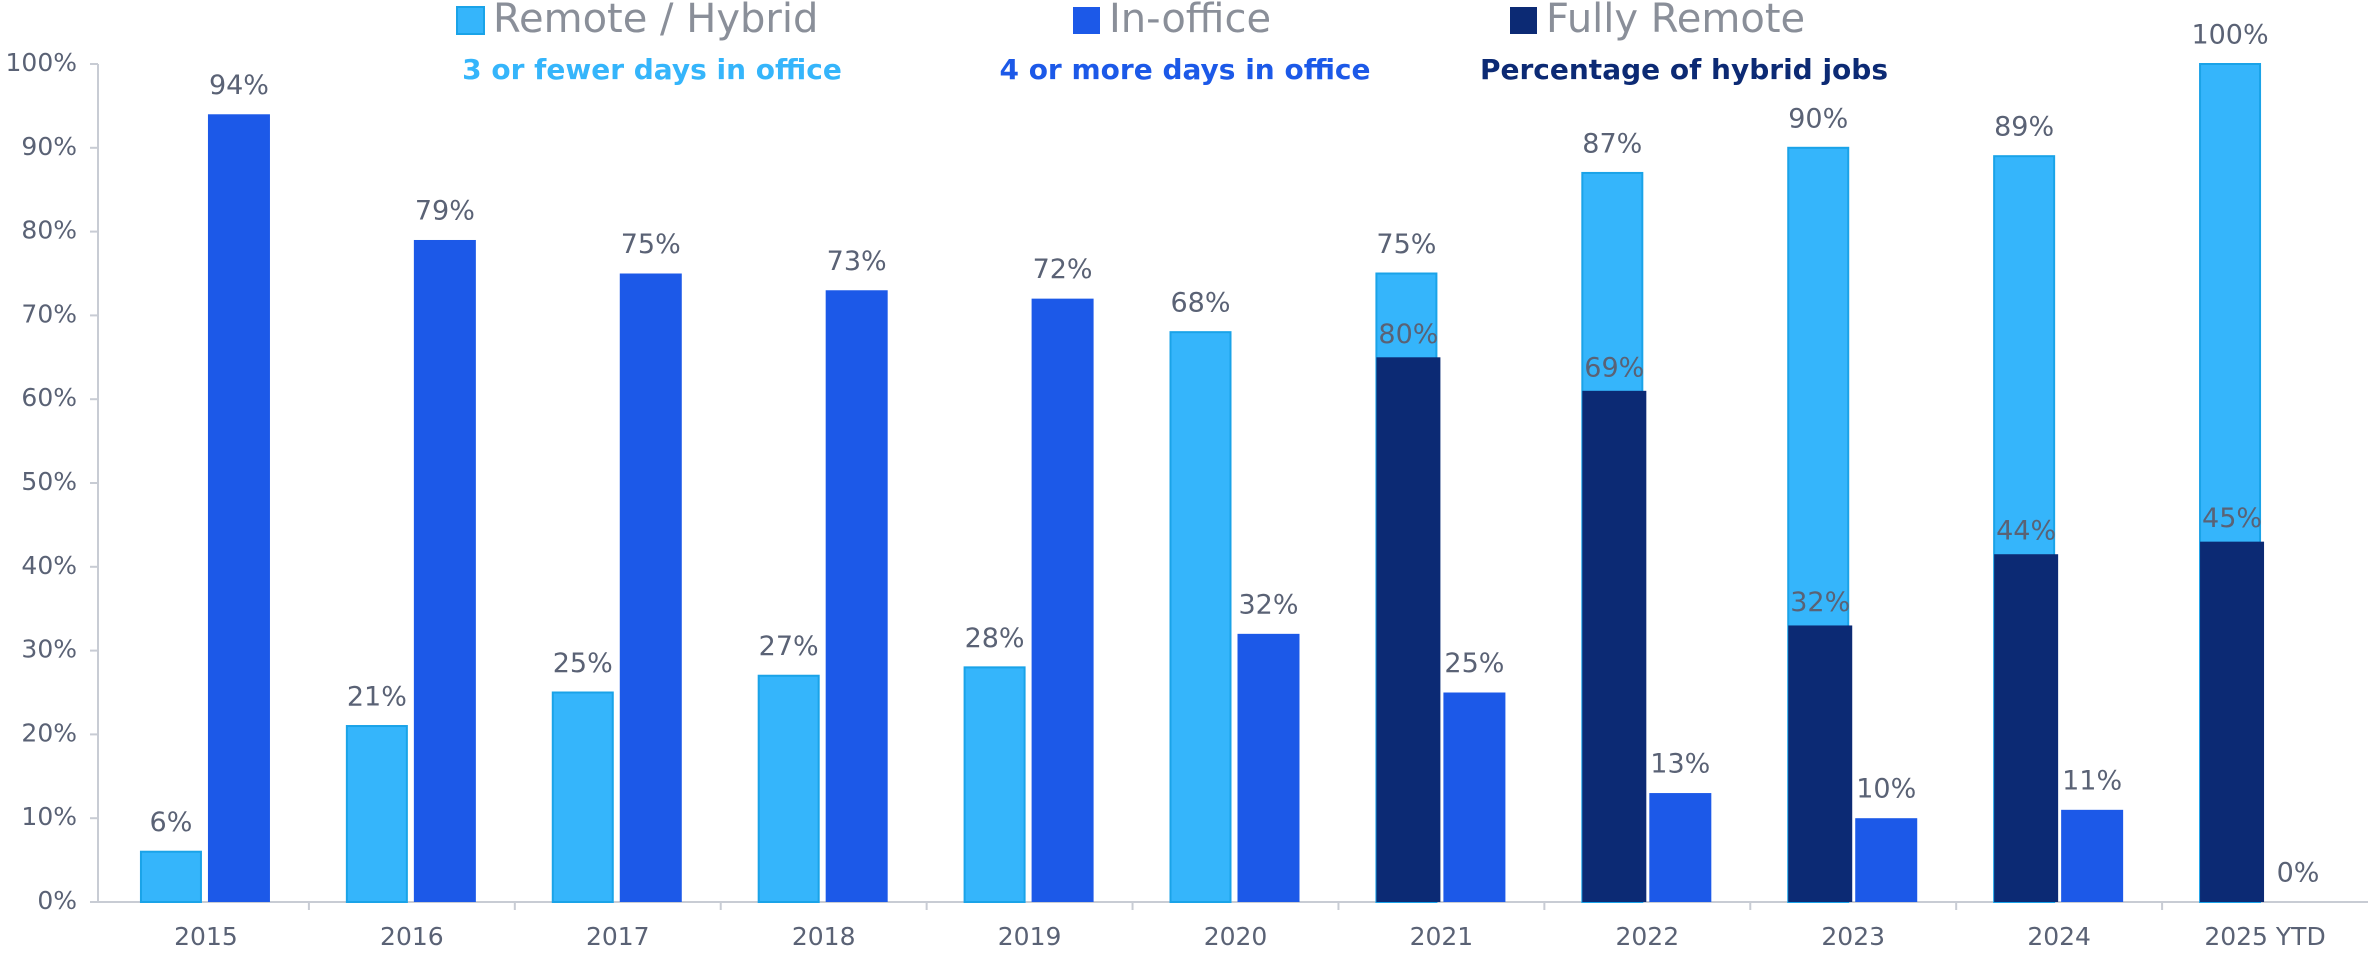 This screenshot has width=2372, height=956. What do you see at coordinates (2024, 127) in the screenshot?
I see `data-label: 89%` at bounding box center [2024, 127].